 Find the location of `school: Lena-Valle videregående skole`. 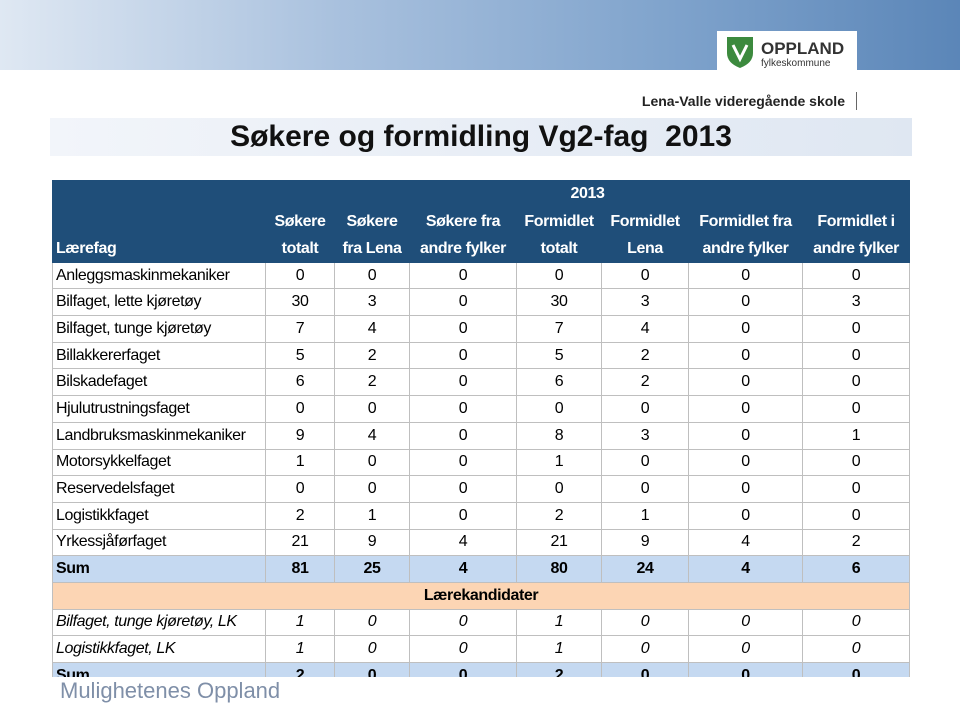

school: Lena-Valle videregående skole is located at coordinates (743, 101).